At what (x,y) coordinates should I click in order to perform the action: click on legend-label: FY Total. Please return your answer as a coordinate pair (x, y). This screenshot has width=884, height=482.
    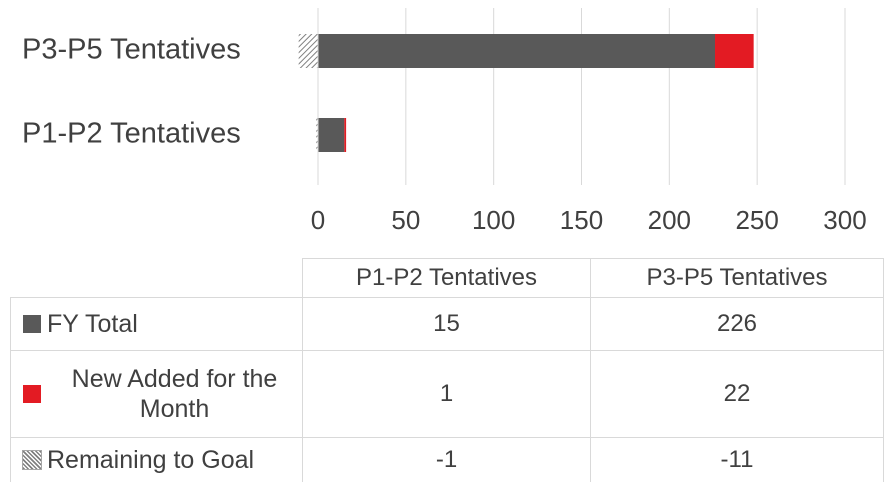
    Looking at the image, I should click on (92, 324).